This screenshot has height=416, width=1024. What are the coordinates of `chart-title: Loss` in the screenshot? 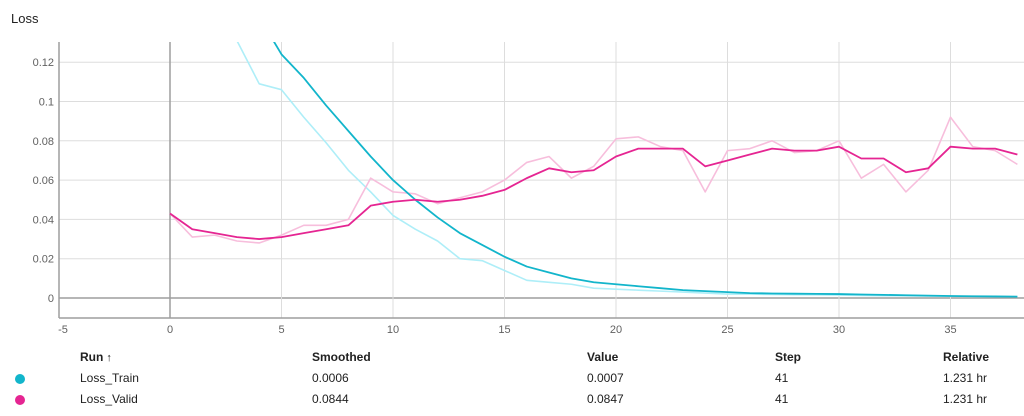 It's located at (25, 18).